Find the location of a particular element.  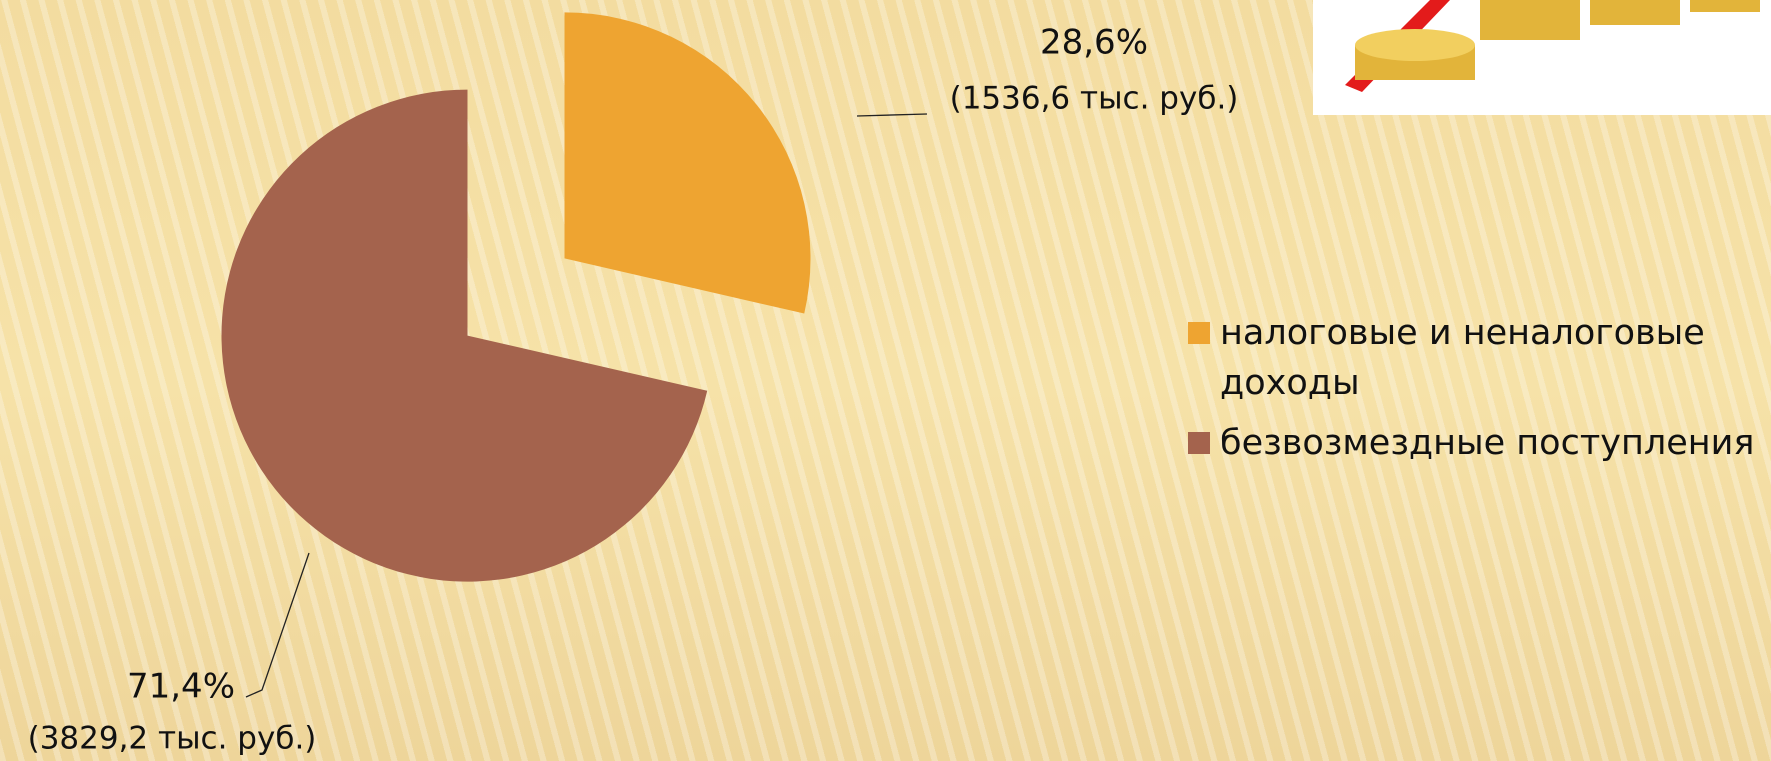

legend-item: безвозмездные поступления is located at coordinates (1478, 443).